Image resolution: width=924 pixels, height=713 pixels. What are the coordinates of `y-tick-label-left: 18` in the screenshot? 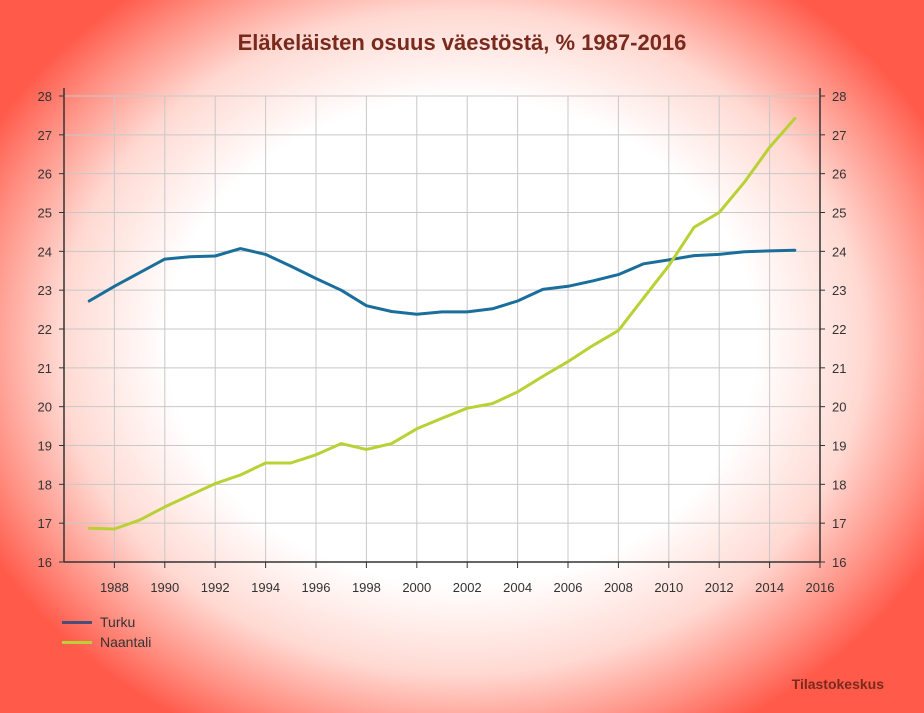 It's located at (45, 484).